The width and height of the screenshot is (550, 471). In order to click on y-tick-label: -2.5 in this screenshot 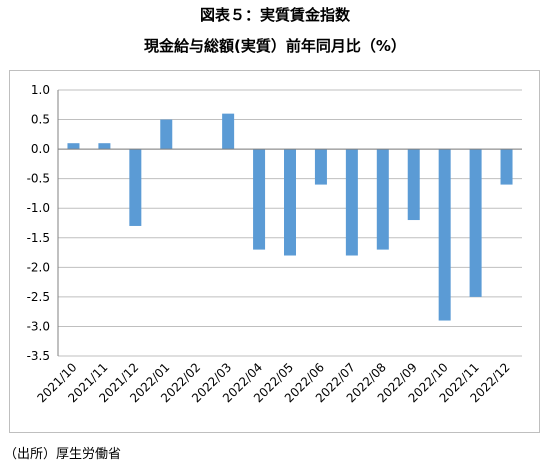, I will do `click(38, 297)`.